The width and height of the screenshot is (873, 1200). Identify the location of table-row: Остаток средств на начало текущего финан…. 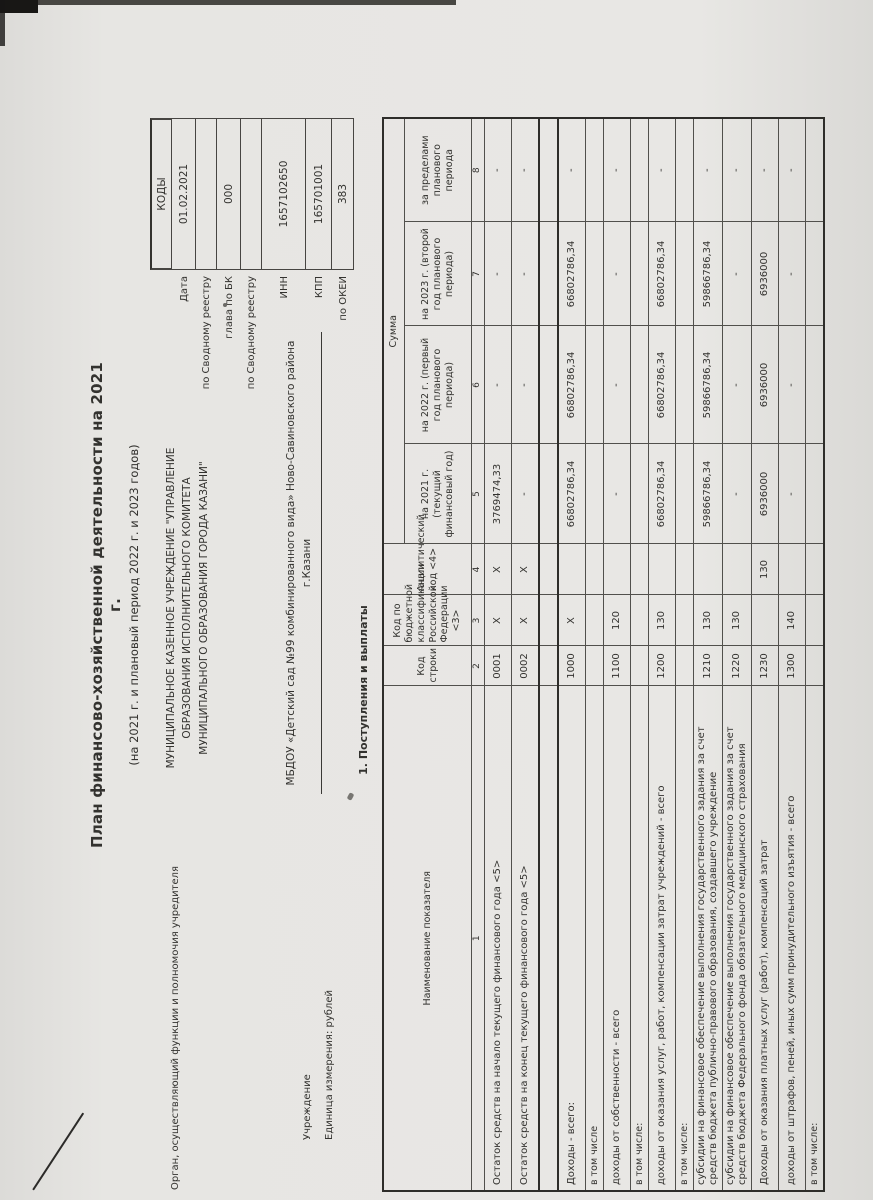
(498, 654).